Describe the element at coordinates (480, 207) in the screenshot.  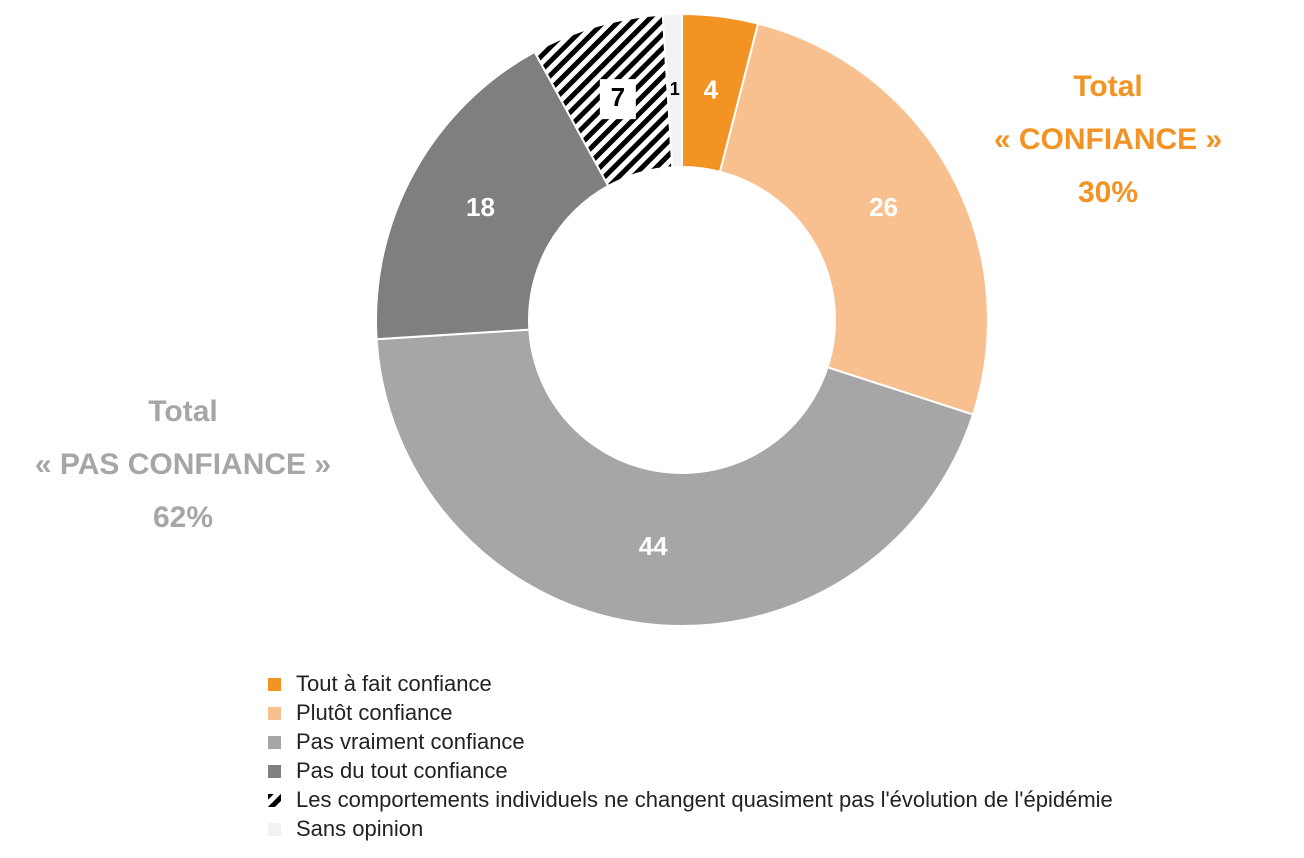
I see `data-label: 18` at that location.